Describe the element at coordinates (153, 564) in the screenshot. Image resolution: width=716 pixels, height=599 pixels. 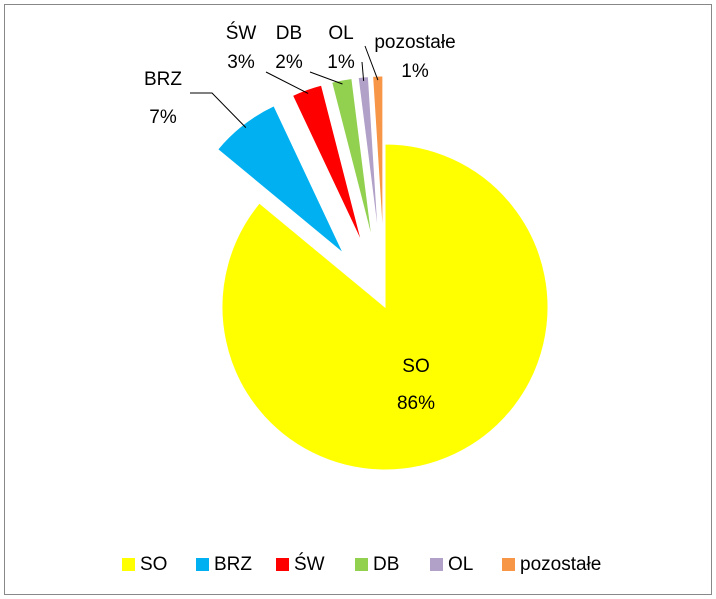
I see `legend-label: SO` at that location.